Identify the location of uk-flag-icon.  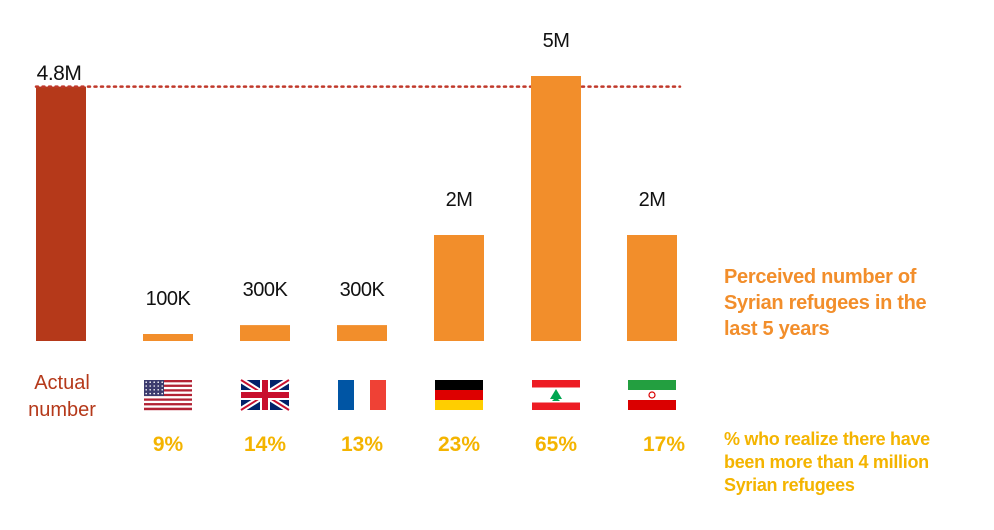
(265, 395).